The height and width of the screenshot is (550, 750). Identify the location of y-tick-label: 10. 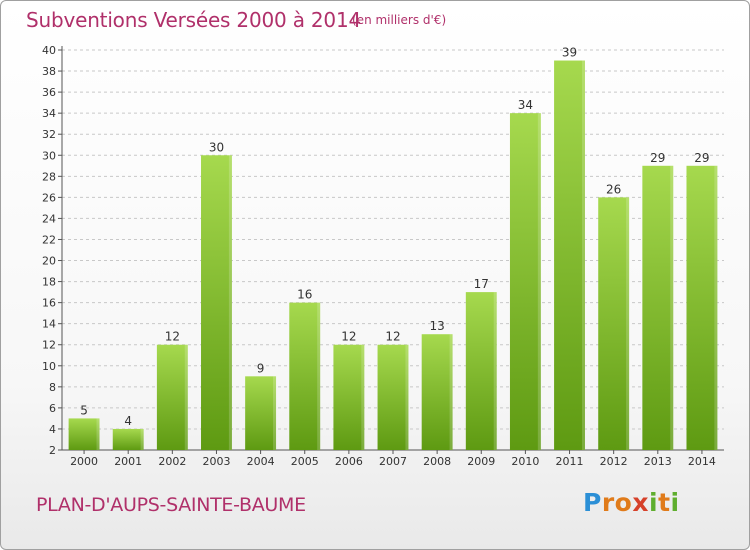
(49, 366).